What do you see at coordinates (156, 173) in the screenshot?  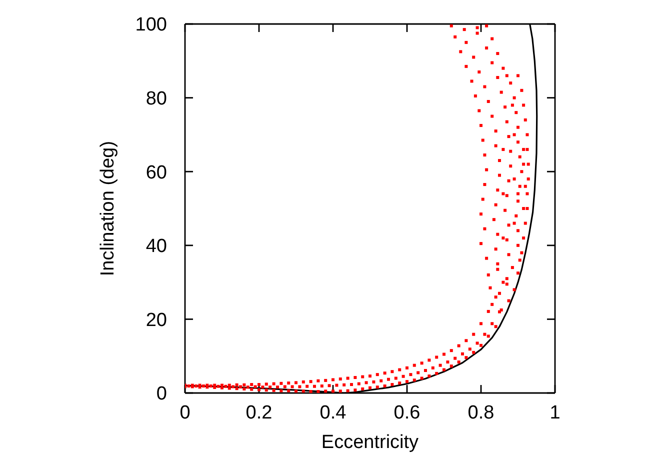 I see `y-tick-label: 60` at bounding box center [156, 173].